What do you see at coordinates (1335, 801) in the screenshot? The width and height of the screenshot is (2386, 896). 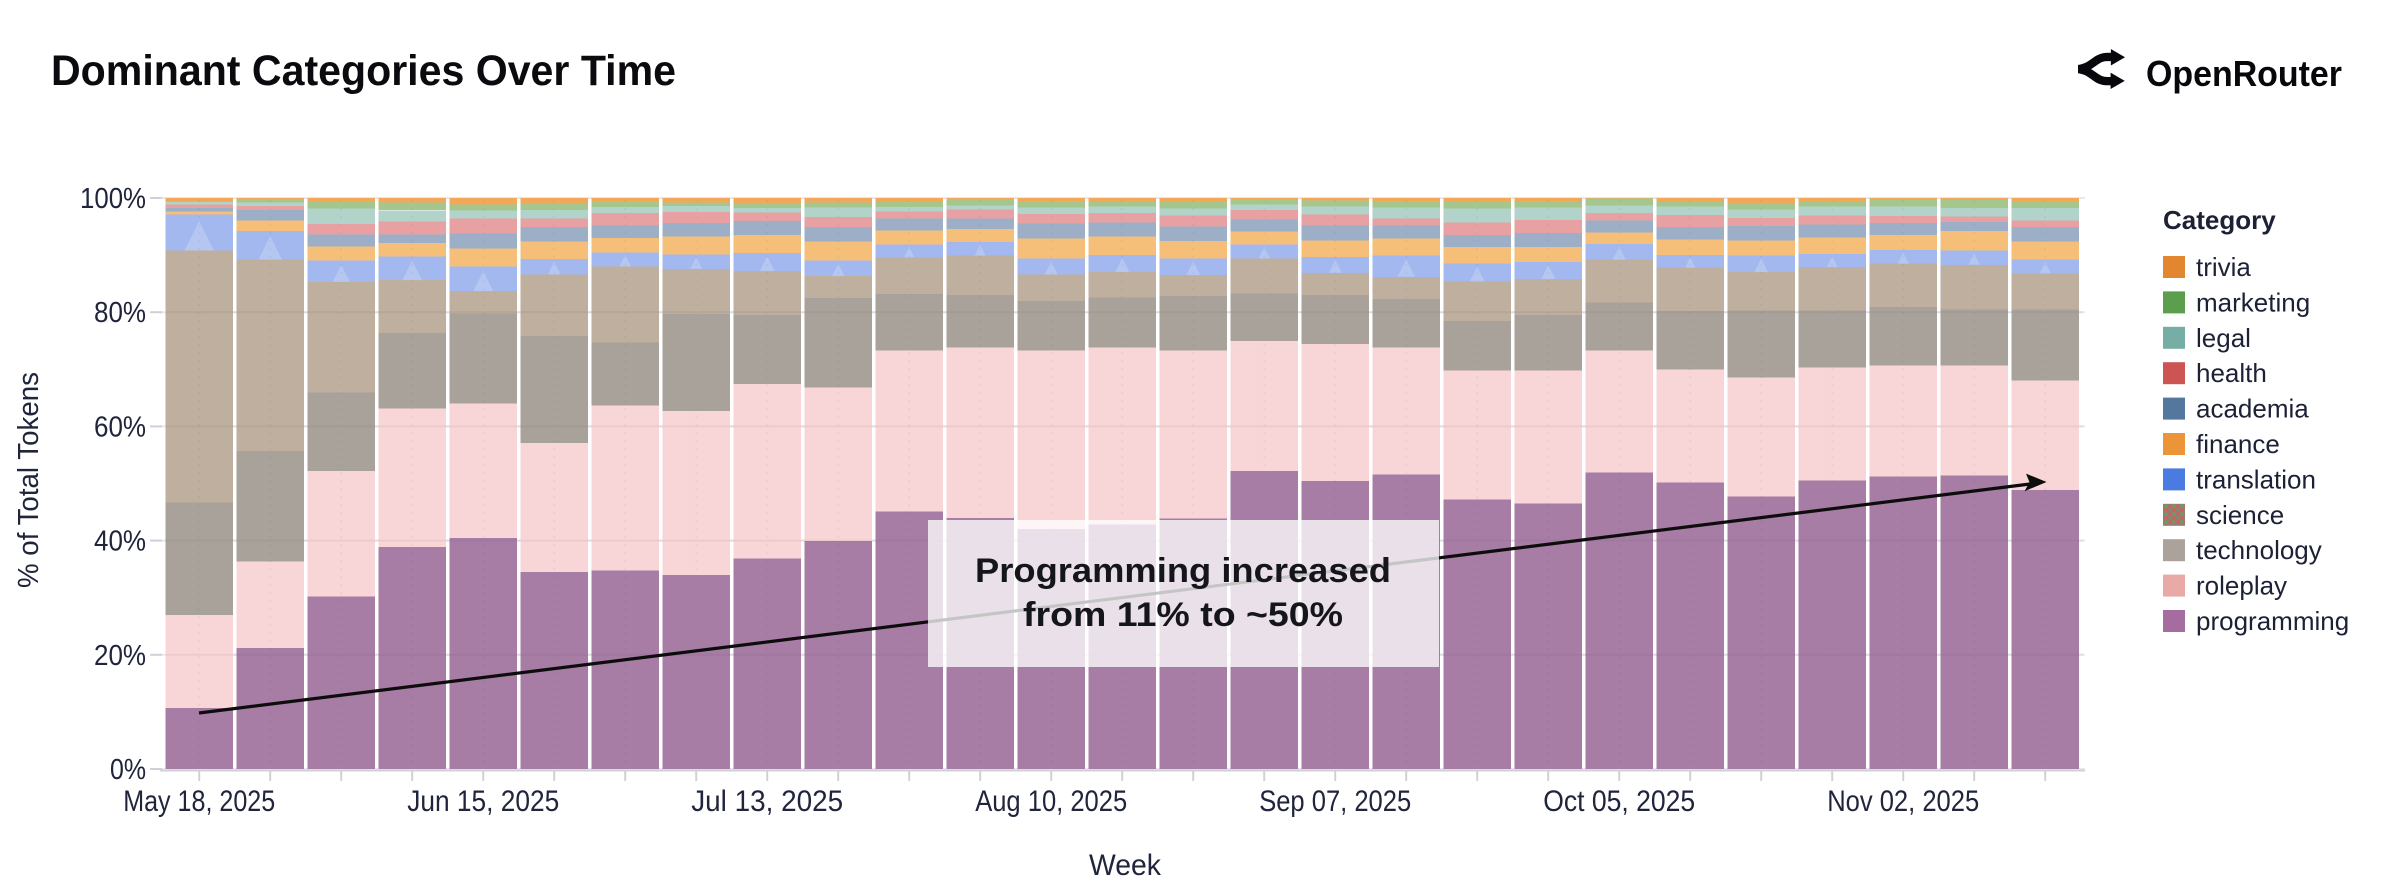 I see `svg-text: Sep 07, 2025` at bounding box center [1335, 801].